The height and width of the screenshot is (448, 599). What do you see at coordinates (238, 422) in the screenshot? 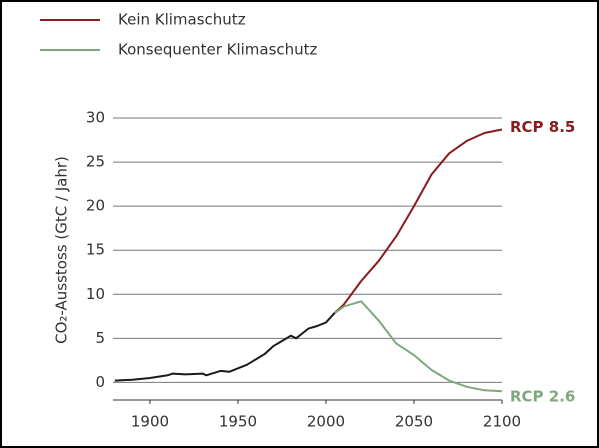
I see `x-tick-label: 1950` at bounding box center [238, 422].